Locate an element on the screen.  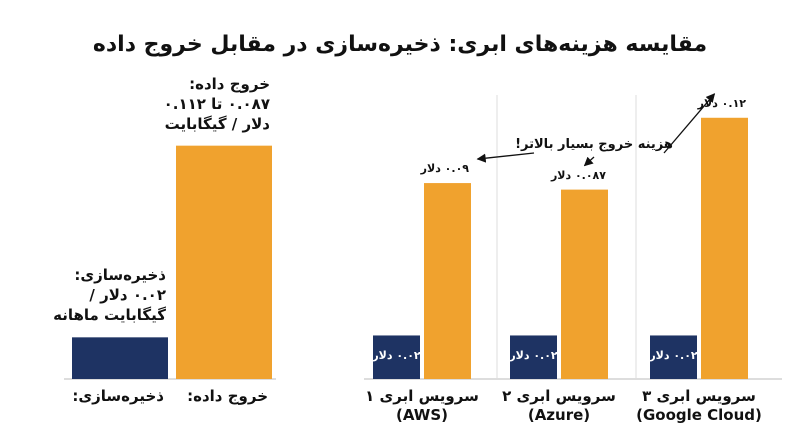
x-tick-label: سرویس ابری ۱ (AWS) is located at coordinates (422, 405).